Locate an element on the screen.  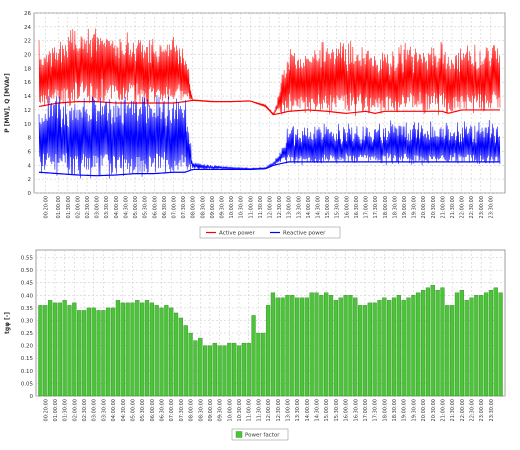
x-tick-label: 18:00:00 is located at coordinates (386, 207).